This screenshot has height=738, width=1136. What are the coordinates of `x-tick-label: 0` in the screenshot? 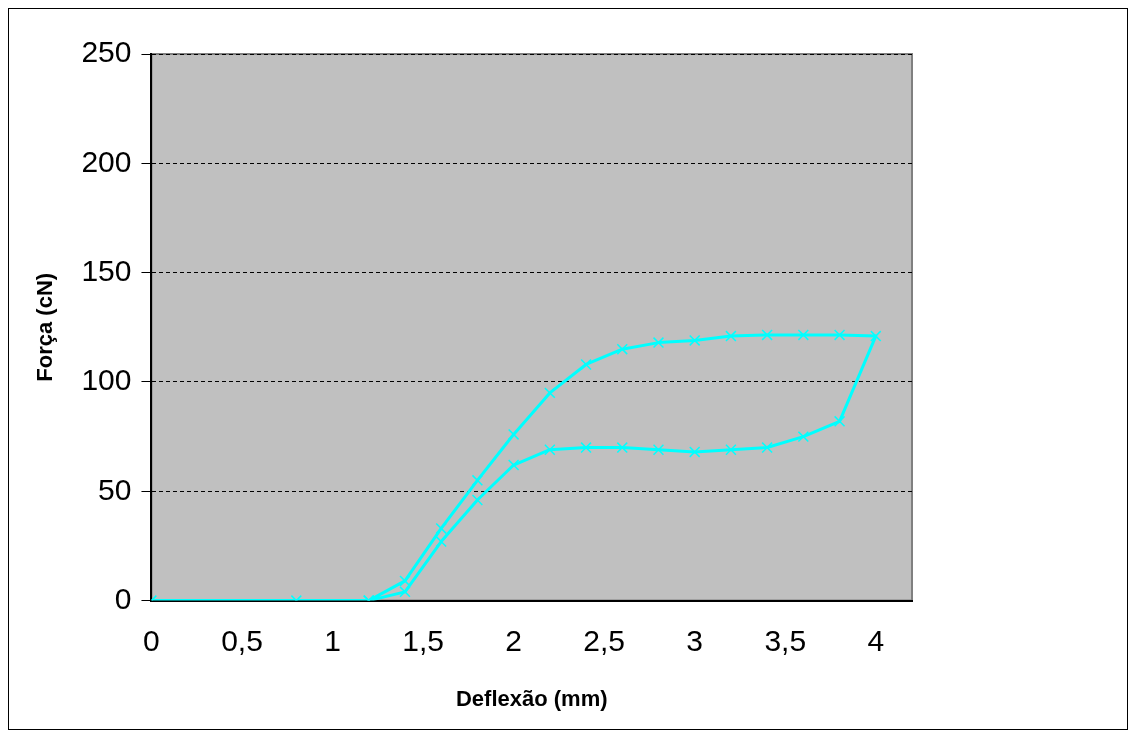 It's located at (151, 640).